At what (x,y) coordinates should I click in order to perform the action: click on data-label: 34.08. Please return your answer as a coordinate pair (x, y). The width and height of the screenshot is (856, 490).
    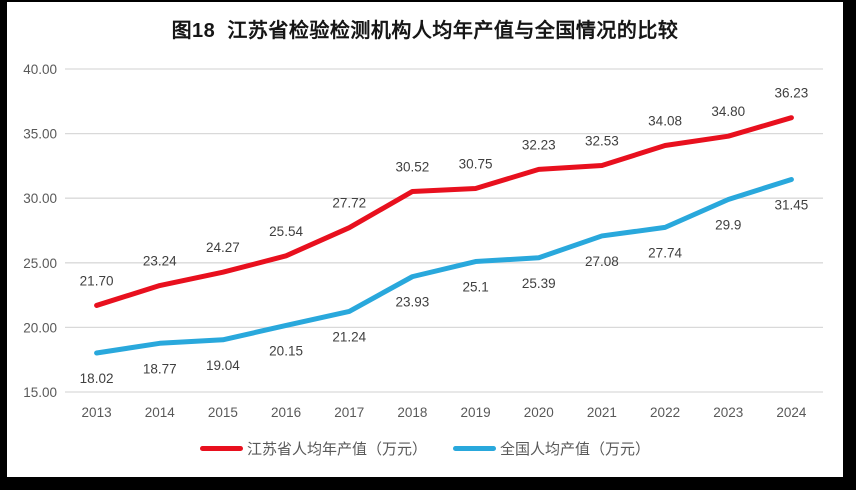
    Looking at the image, I should click on (665, 120).